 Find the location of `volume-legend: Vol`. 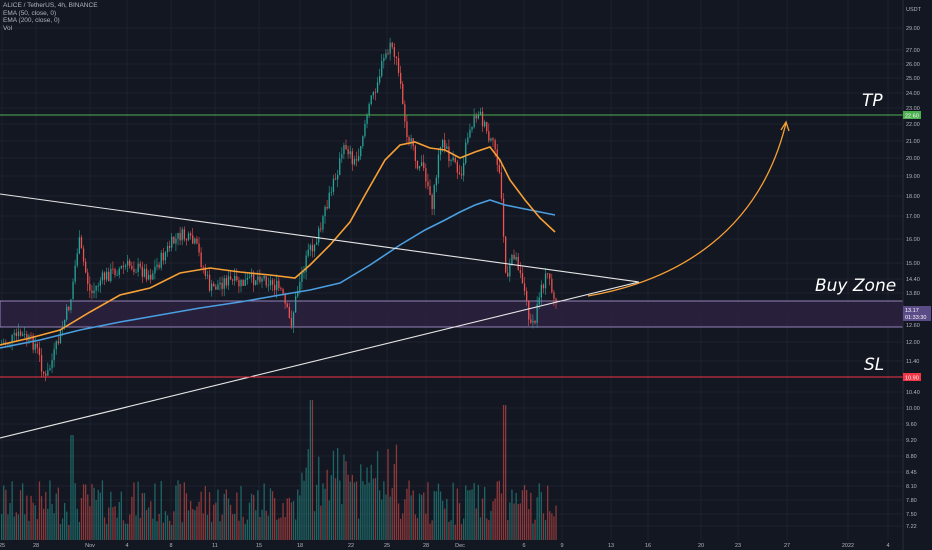

volume-legend: Vol is located at coordinates (8, 28).